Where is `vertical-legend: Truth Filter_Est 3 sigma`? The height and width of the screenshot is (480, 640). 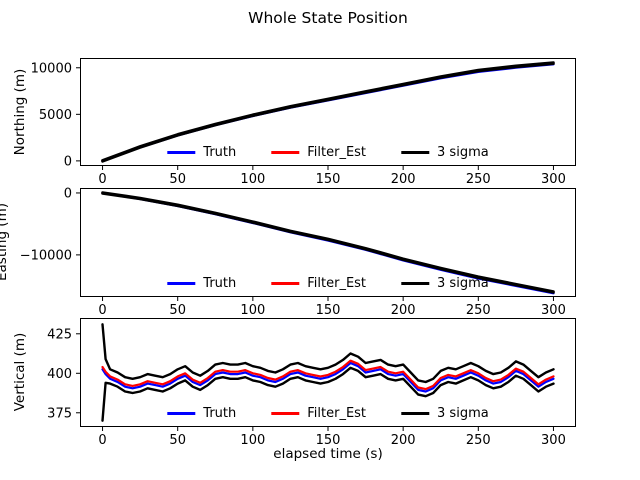
vertical-legend: Truth Filter_Est 3 sigma is located at coordinates (328, 413).